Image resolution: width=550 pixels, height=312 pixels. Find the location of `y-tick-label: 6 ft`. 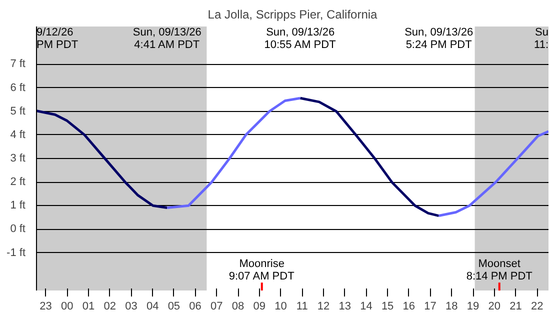

y-tick-label: 6 ft is located at coordinates (18, 88).